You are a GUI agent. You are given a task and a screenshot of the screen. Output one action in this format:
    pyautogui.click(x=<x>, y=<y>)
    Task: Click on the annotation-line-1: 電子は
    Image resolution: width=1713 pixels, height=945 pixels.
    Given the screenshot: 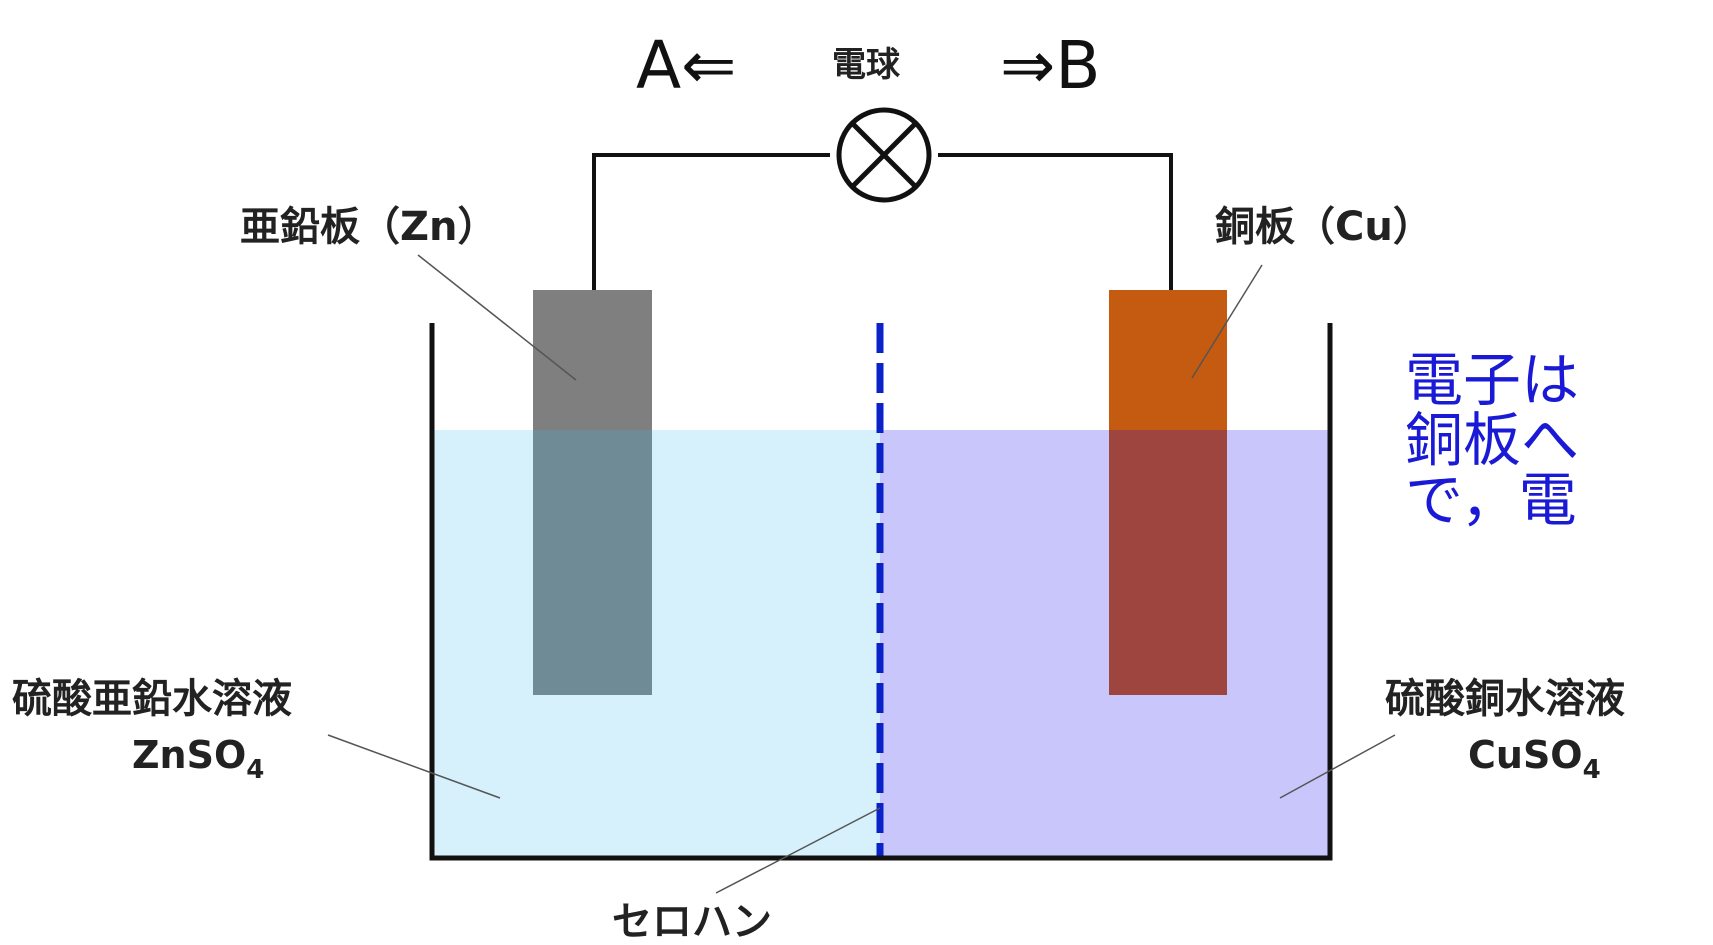 What is the action you would take?
    pyautogui.click(x=1492, y=380)
    